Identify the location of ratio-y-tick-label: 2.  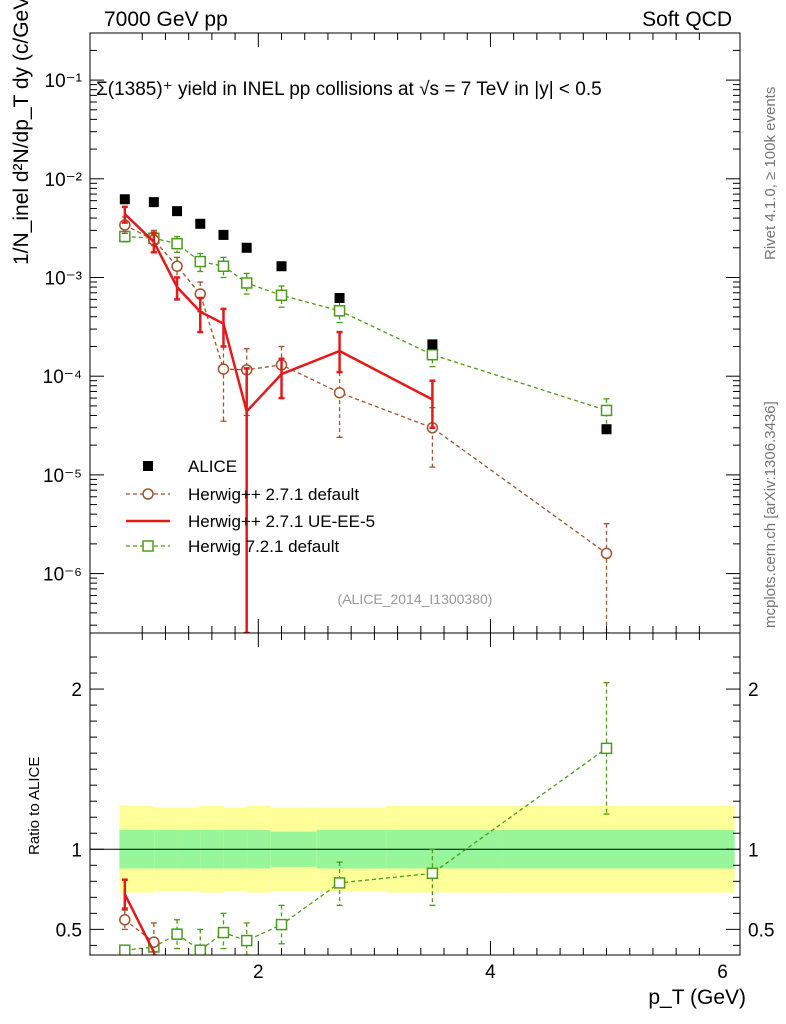
(76, 690).